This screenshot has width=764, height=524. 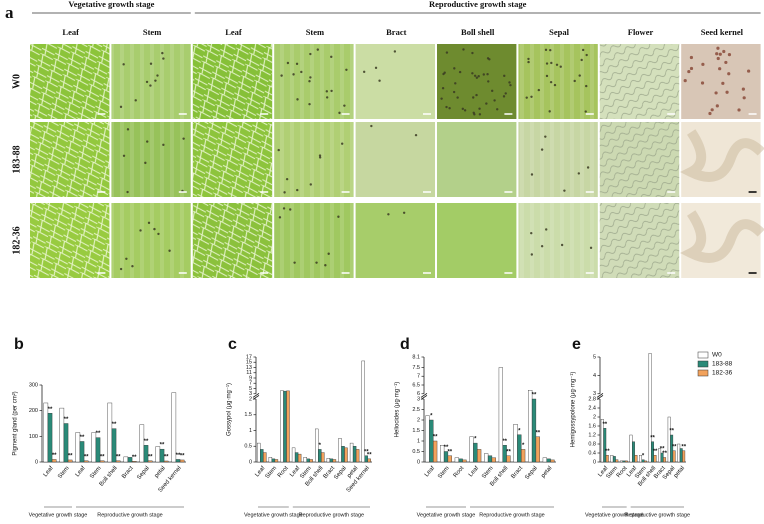 What do you see at coordinates (594, 376) in the screenshot?
I see `y-tick-label: 4` at bounding box center [594, 376].